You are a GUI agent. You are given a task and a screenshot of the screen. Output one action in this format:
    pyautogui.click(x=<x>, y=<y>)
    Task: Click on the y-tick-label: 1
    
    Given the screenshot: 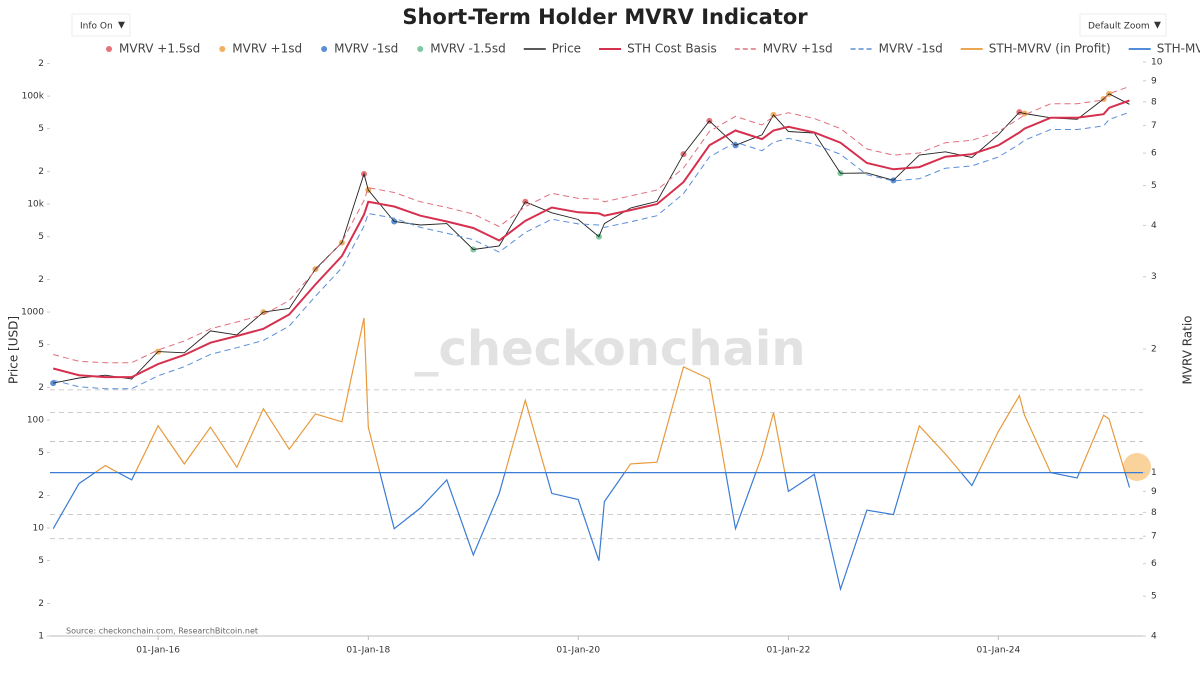 What is the action you would take?
    pyautogui.click(x=41, y=637)
    